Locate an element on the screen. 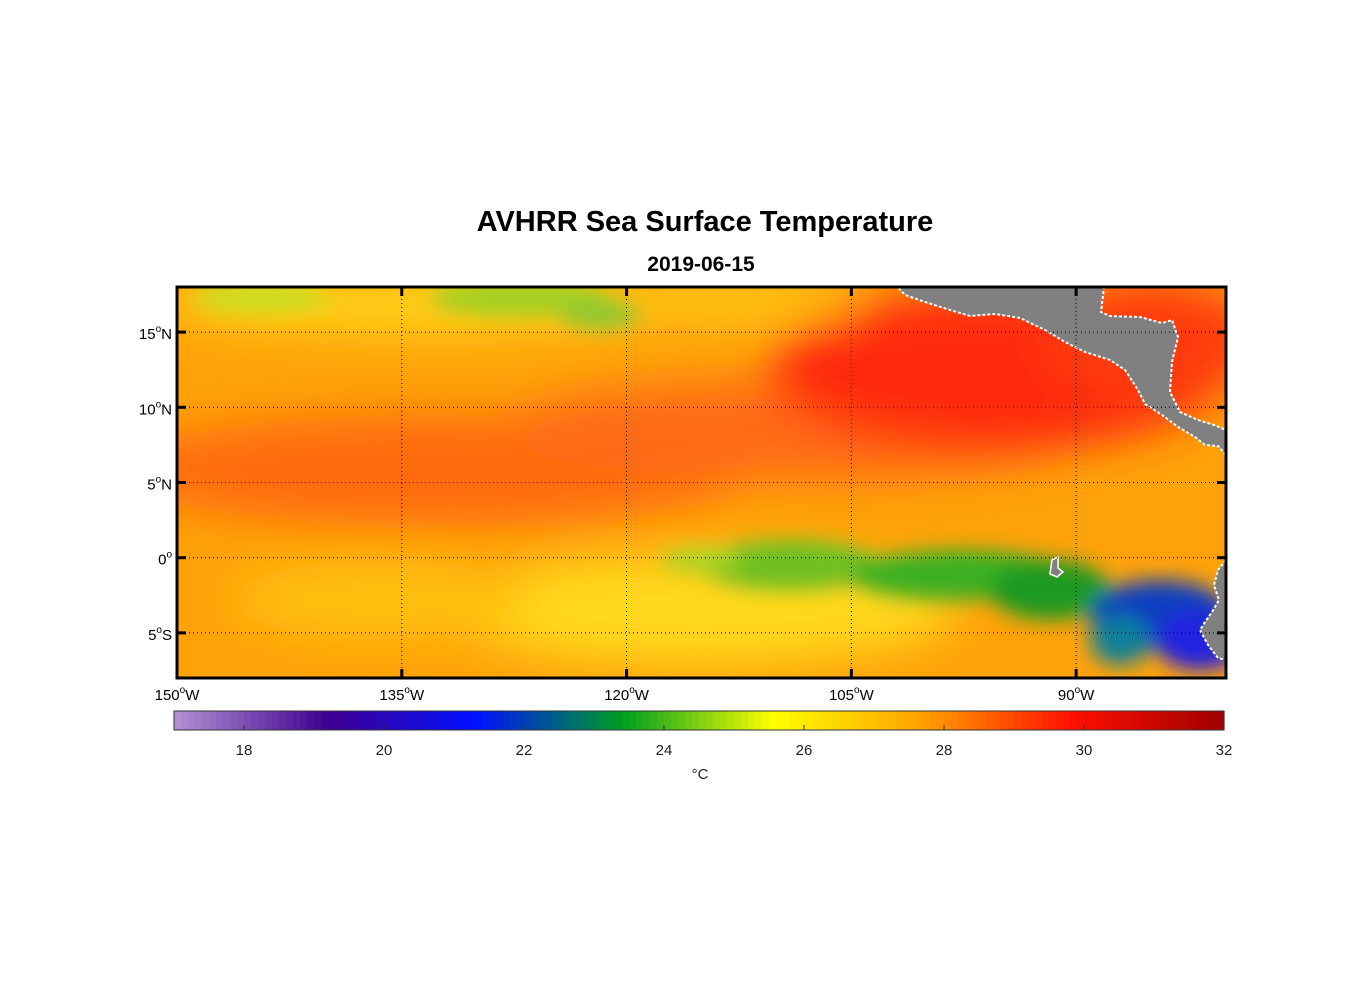 This screenshot has height=1000, width=1356. colorbar-tick-label: 28 is located at coordinates (944, 750).